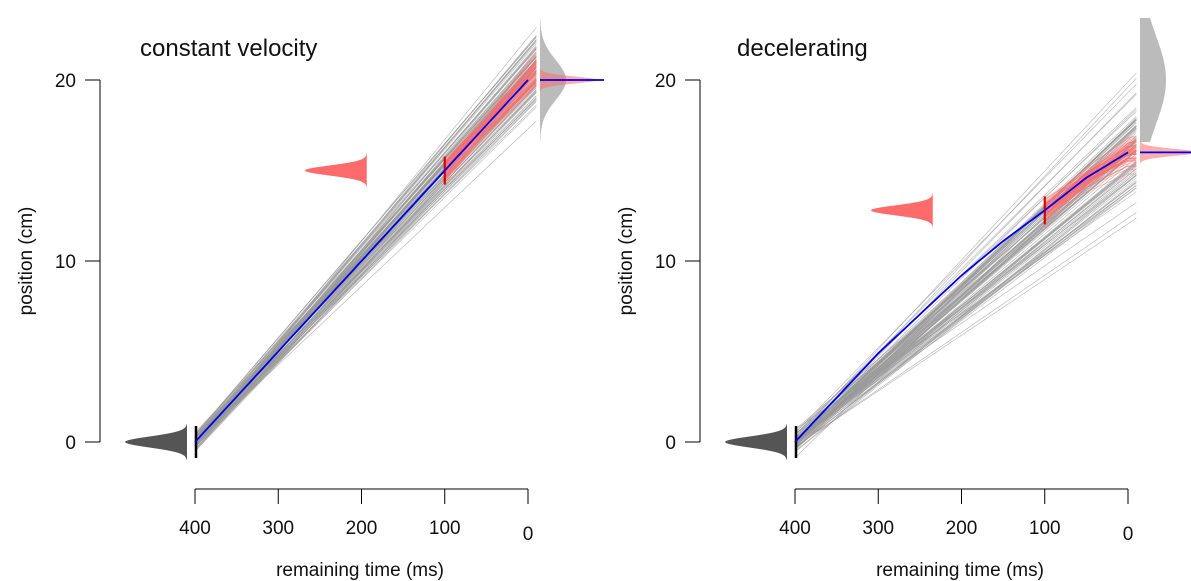  Describe the element at coordinates (362, 528) in the screenshot. I see `x-tick-label: 200` at that location.